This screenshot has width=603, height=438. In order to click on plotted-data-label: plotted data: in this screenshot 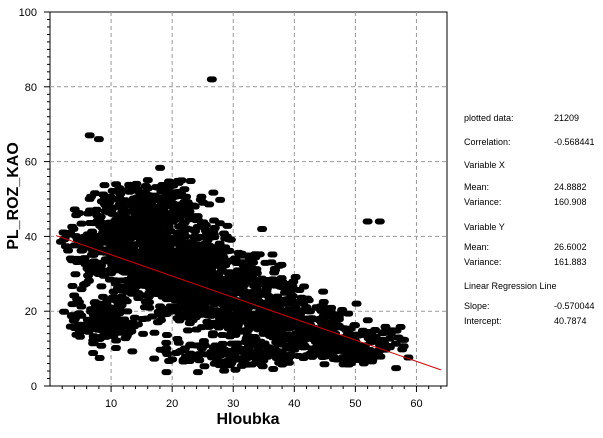, I will do `click(489, 118)`.